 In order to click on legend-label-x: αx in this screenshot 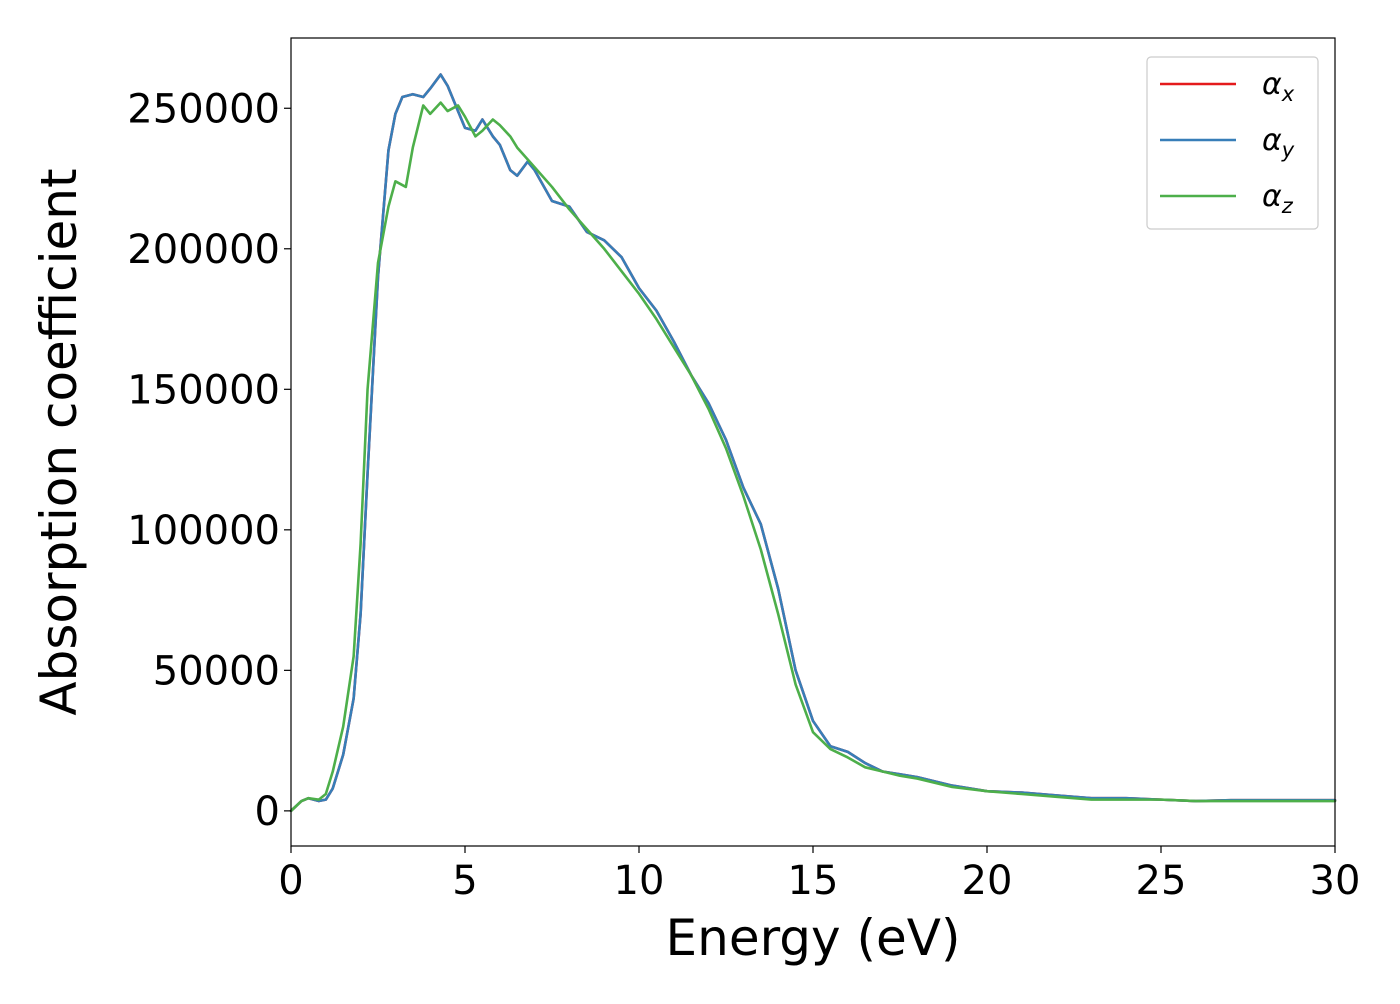, I will do `click(1278, 86)`.